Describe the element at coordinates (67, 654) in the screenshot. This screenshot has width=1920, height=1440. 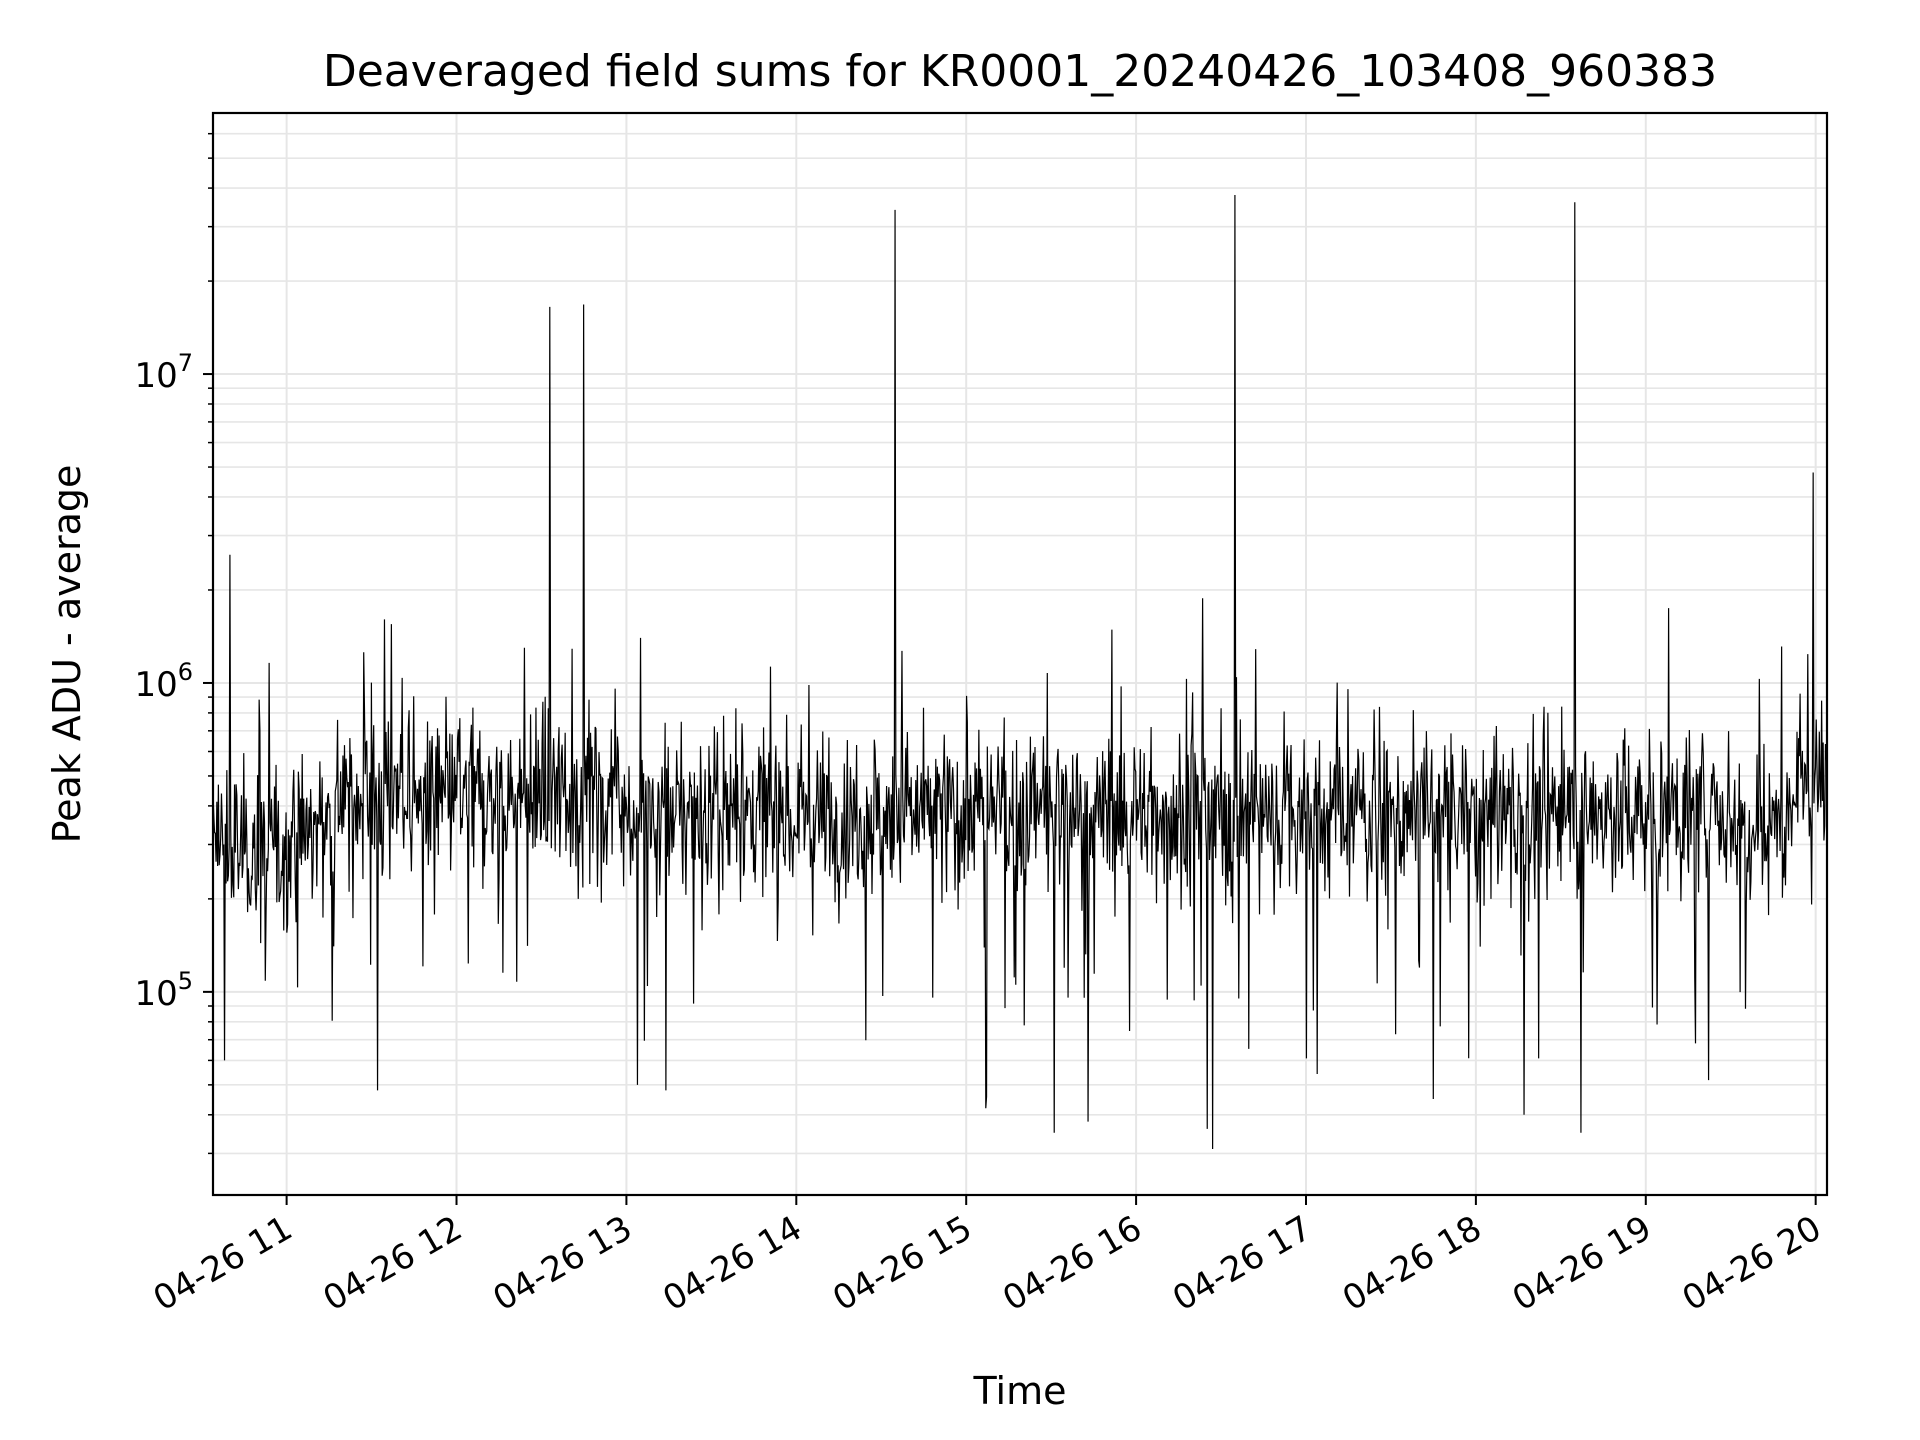
I see `y-axis-label: Peak ADU - average` at that location.